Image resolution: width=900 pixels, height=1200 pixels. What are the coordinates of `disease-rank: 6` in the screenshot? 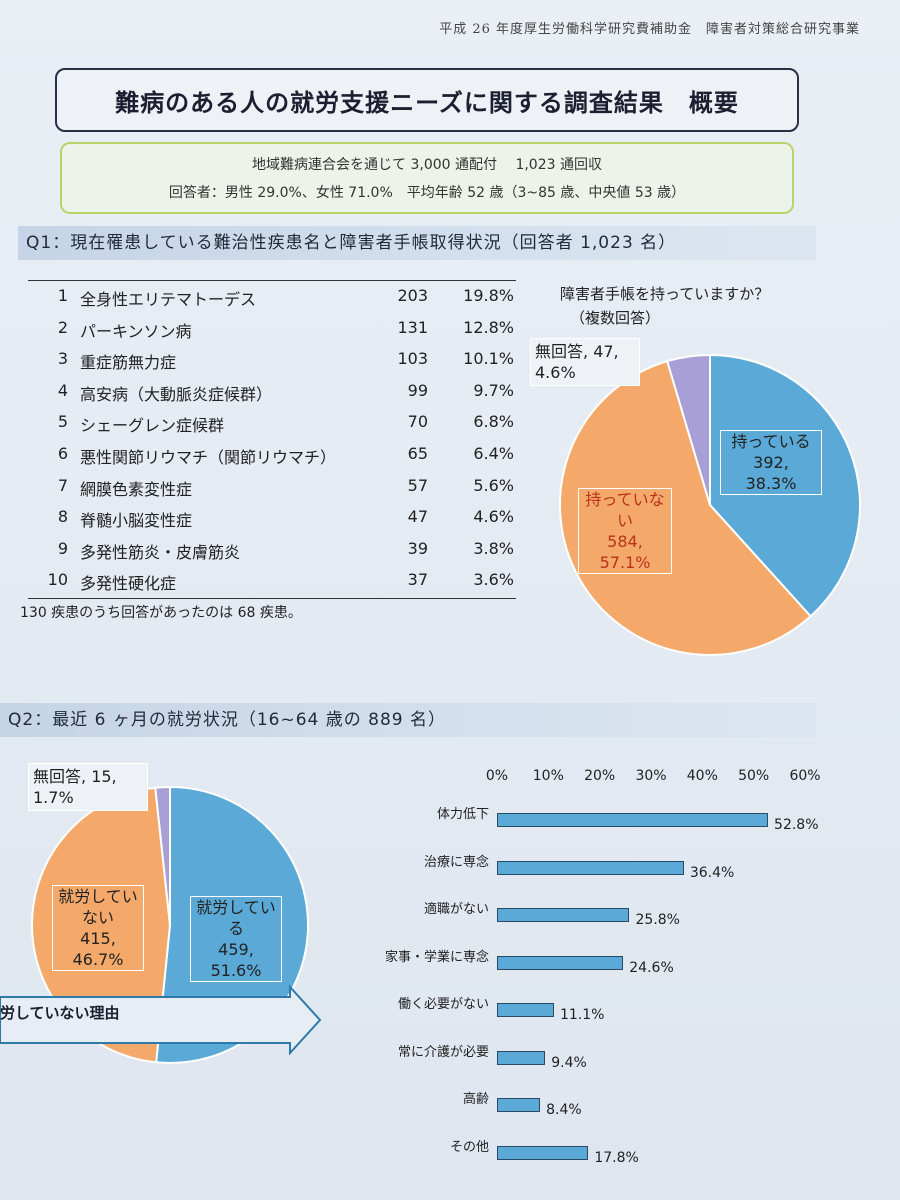 It's located at (62, 453).